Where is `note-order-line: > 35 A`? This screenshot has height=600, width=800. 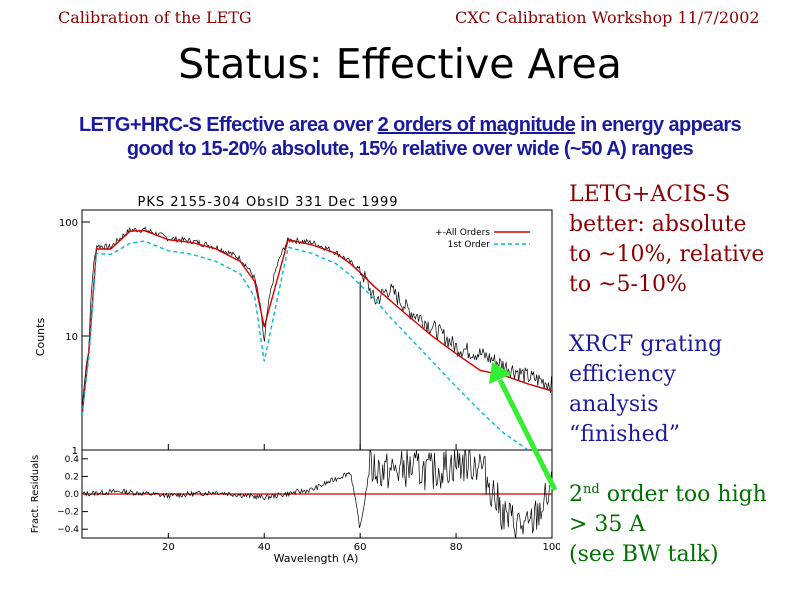 note-order-line: > 35 A is located at coordinates (607, 524).